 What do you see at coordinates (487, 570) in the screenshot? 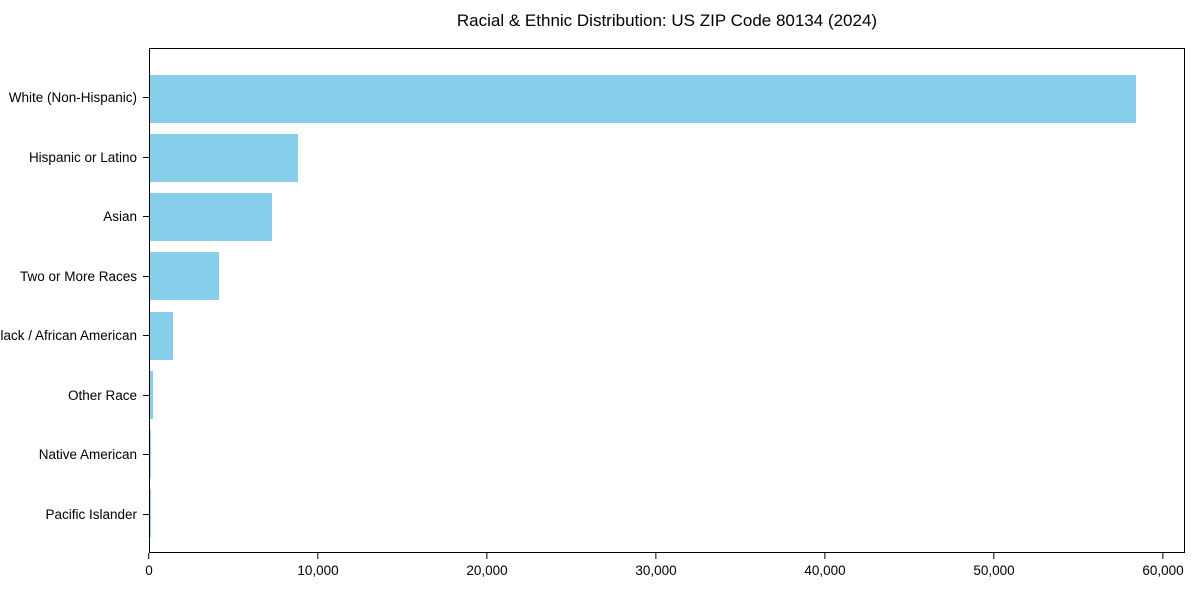
I see `x-tick-label: 20,000` at bounding box center [487, 570].